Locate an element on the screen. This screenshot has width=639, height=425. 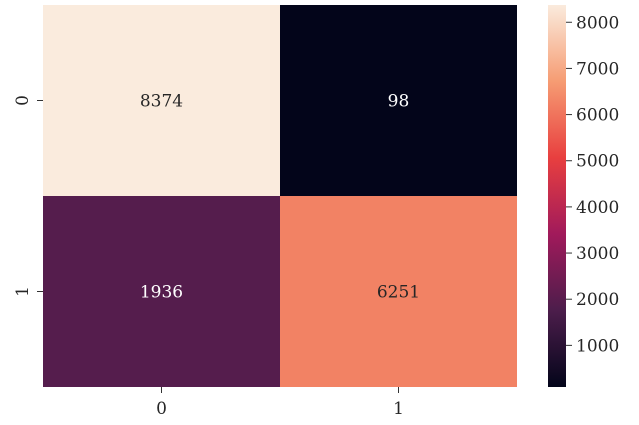
y-axis: 01 is located at coordinates (28, 196).